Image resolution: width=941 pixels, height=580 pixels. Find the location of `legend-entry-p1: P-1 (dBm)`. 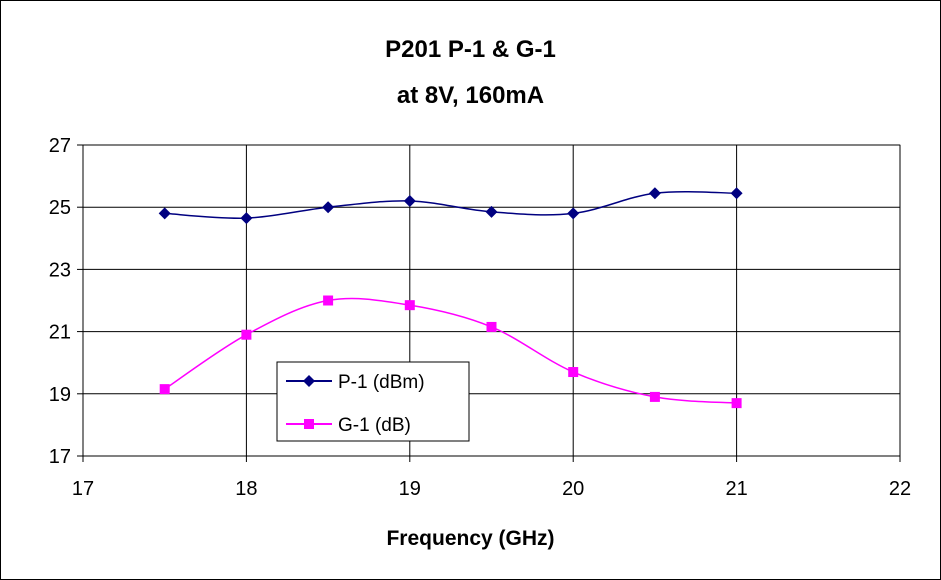

legend-entry-p1: P-1 (dBm) is located at coordinates (381, 382).